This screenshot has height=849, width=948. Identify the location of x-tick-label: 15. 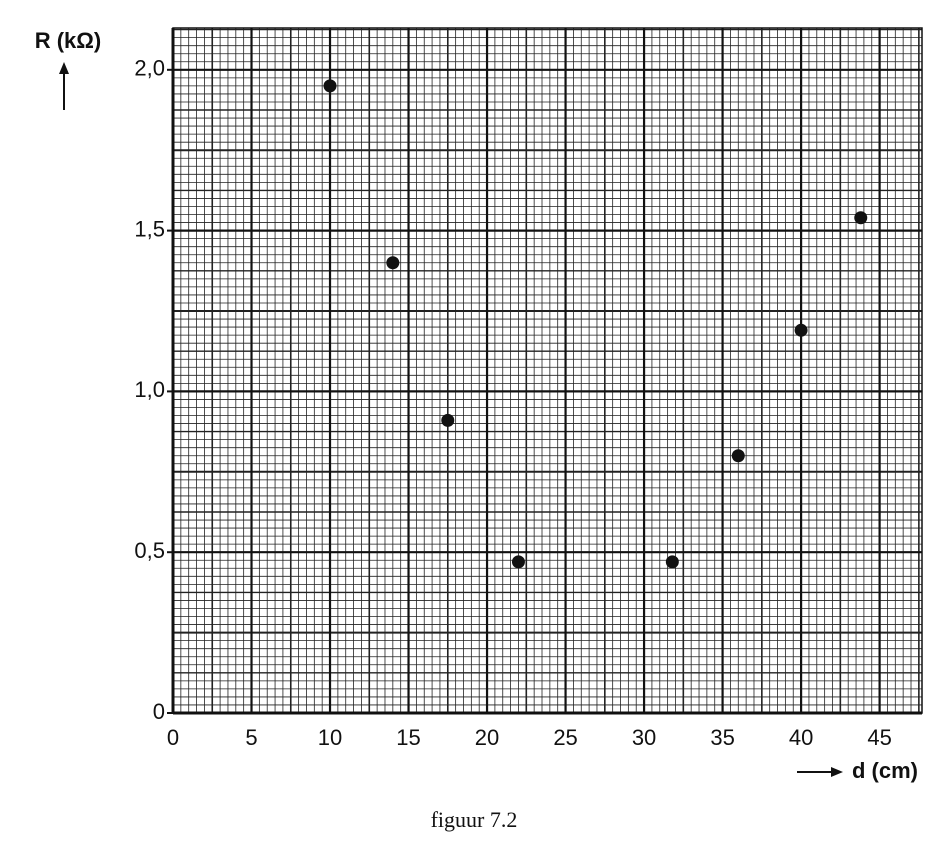
(408, 737).